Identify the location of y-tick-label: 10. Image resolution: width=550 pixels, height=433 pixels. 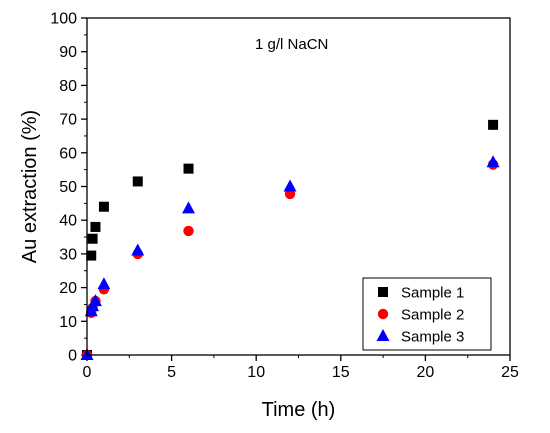
(68, 322).